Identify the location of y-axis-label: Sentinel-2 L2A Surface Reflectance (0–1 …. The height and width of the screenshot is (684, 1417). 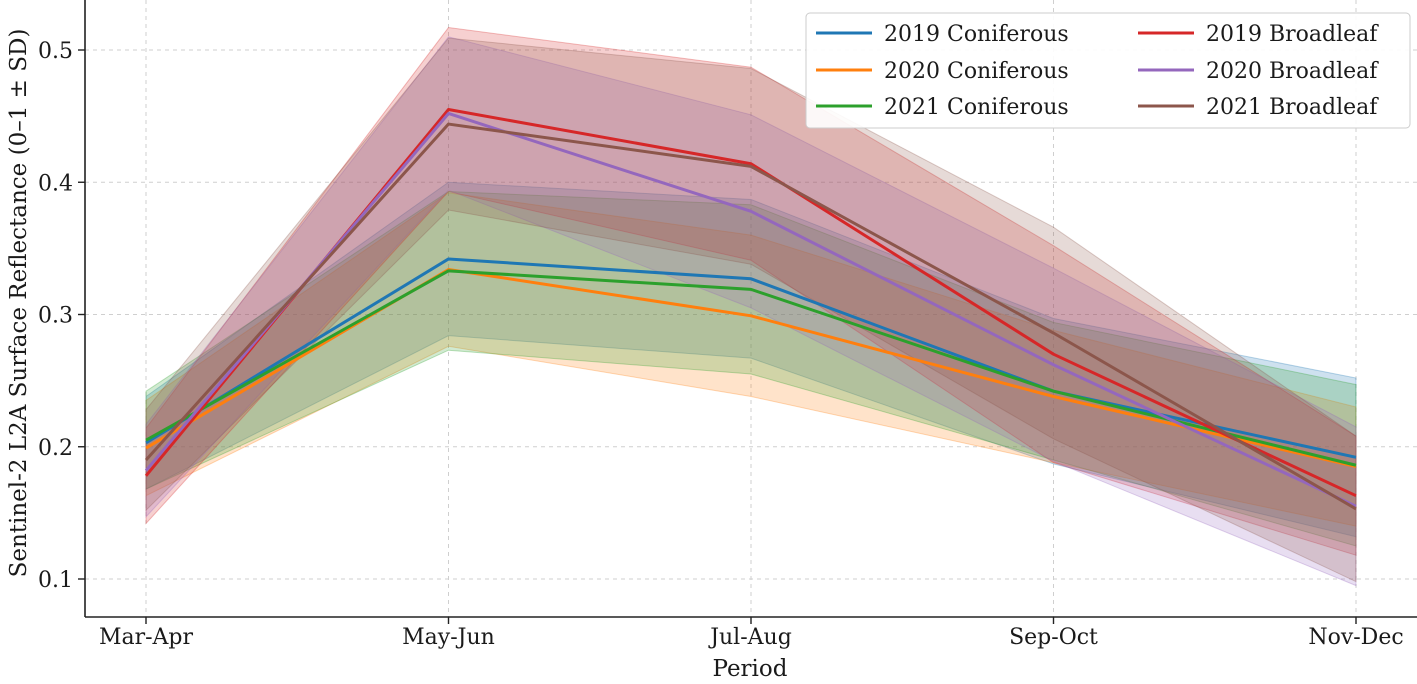
(19, 303).